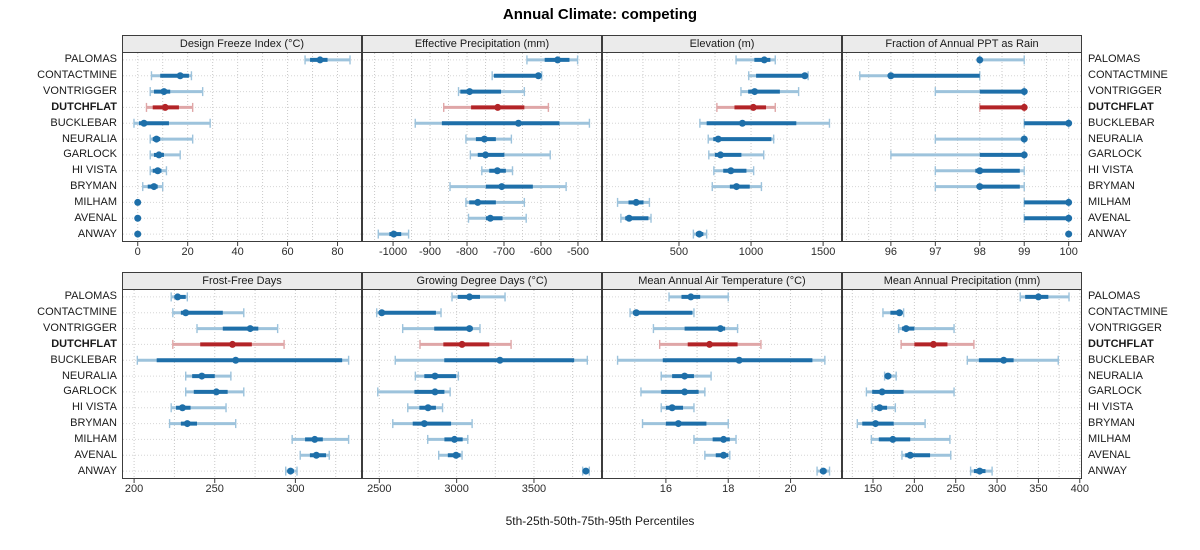  Describe the element at coordinates (997, 489) in the screenshot. I see `tick-label-mean-annual-precipitation-mm-300: 300` at that location.